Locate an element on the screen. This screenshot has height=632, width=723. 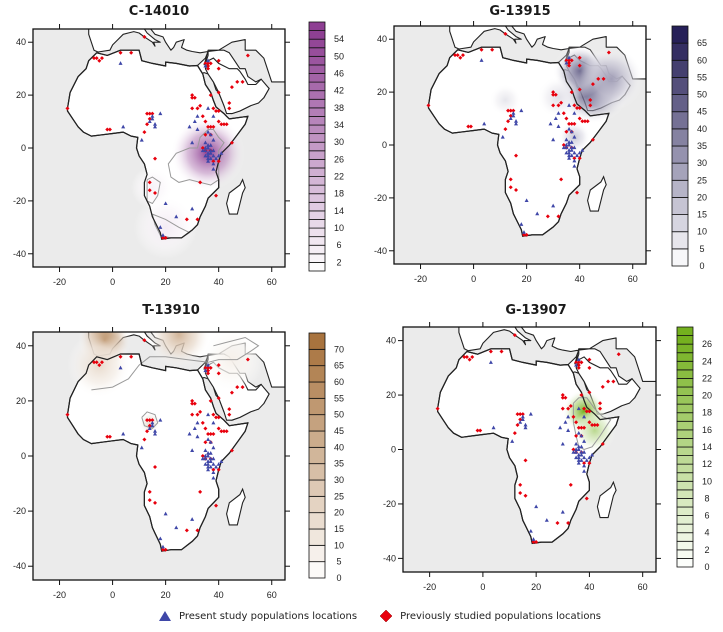
colorbar-tick-label: 35 is located at coordinates (702, 146).